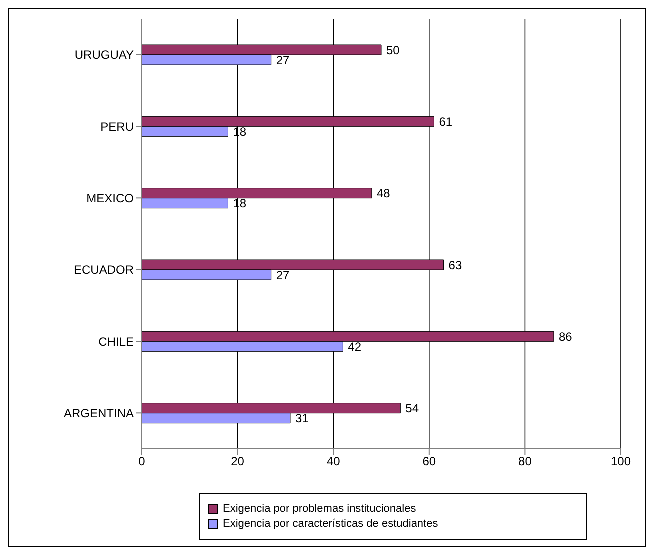 The image size is (652, 553). I want to click on data-label: 54, so click(413, 409).